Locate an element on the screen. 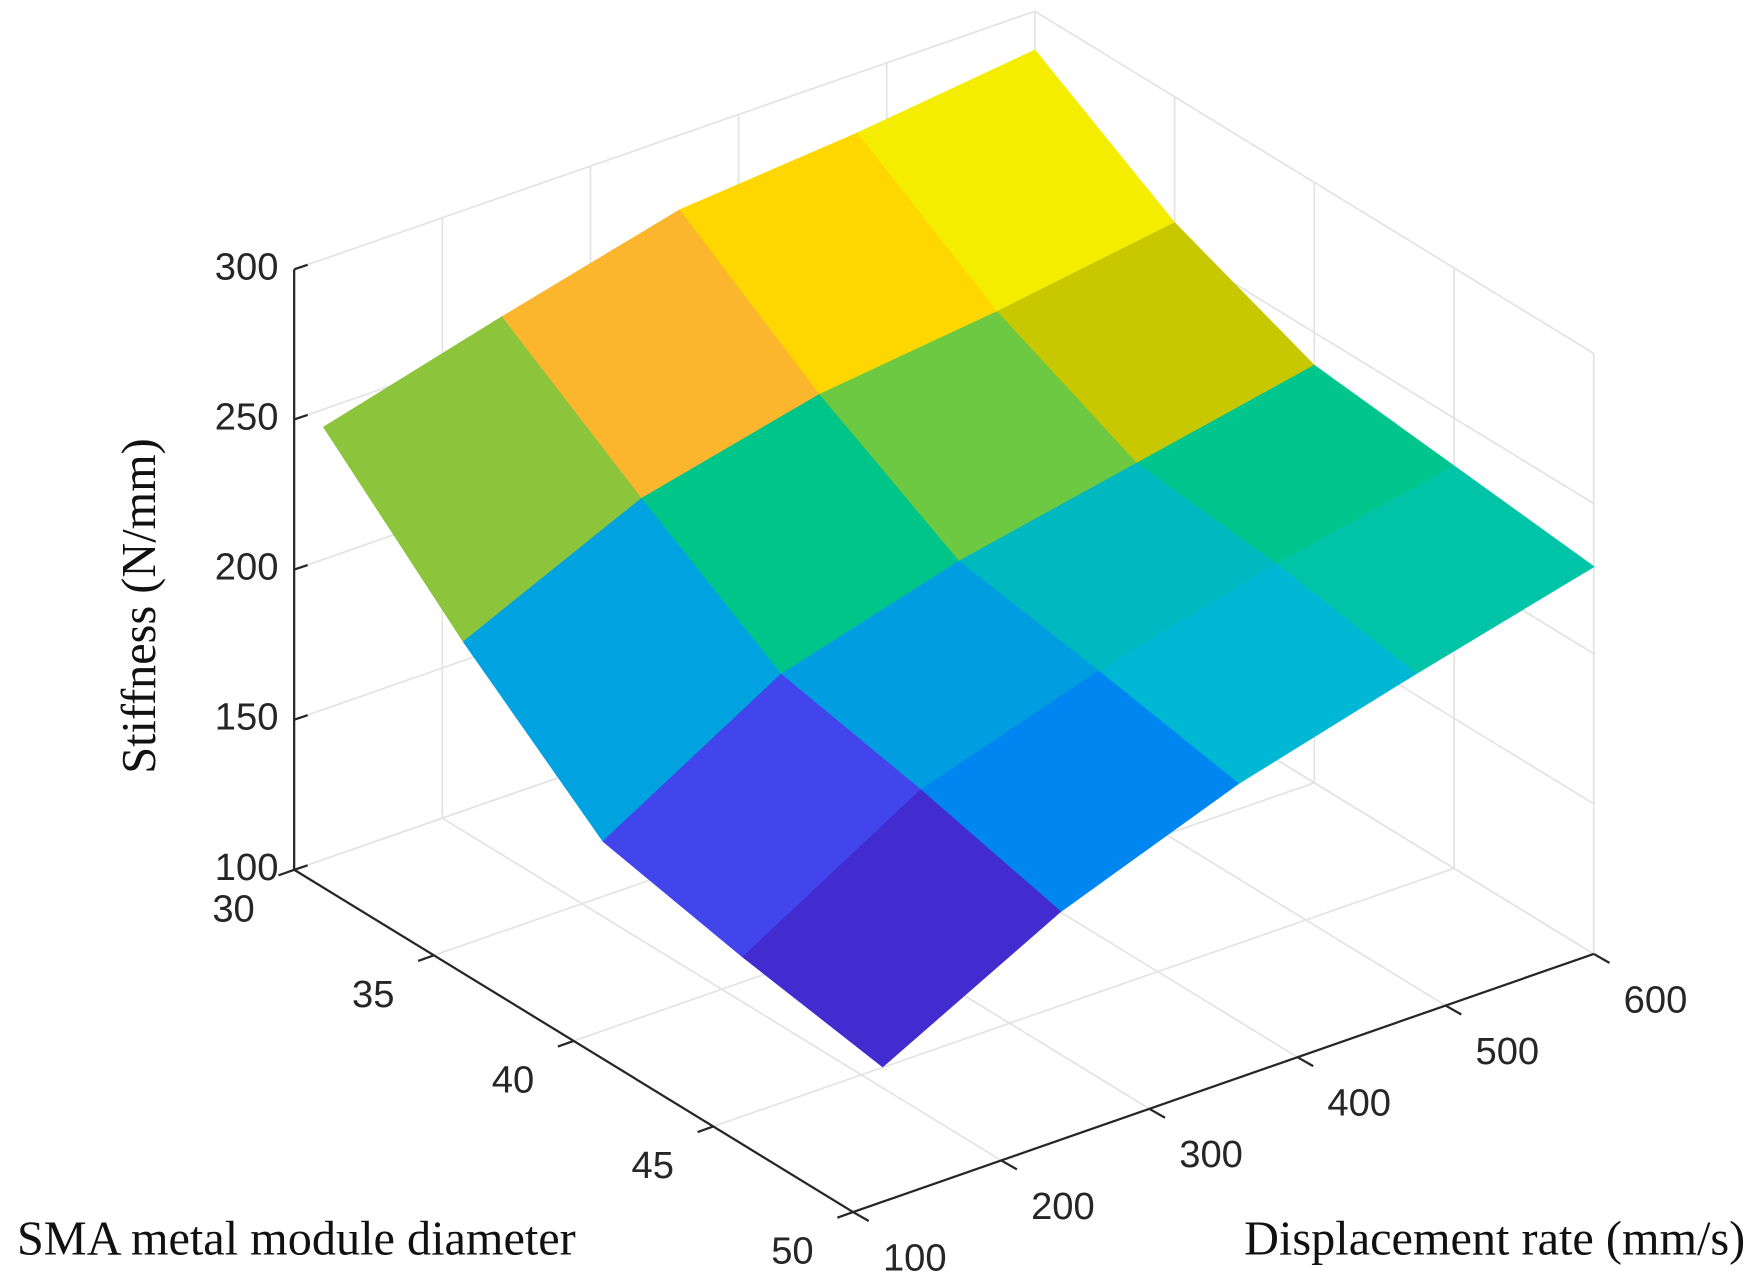 This screenshot has width=1751, height=1285. z-tick-label: 100 is located at coordinates (247, 867).